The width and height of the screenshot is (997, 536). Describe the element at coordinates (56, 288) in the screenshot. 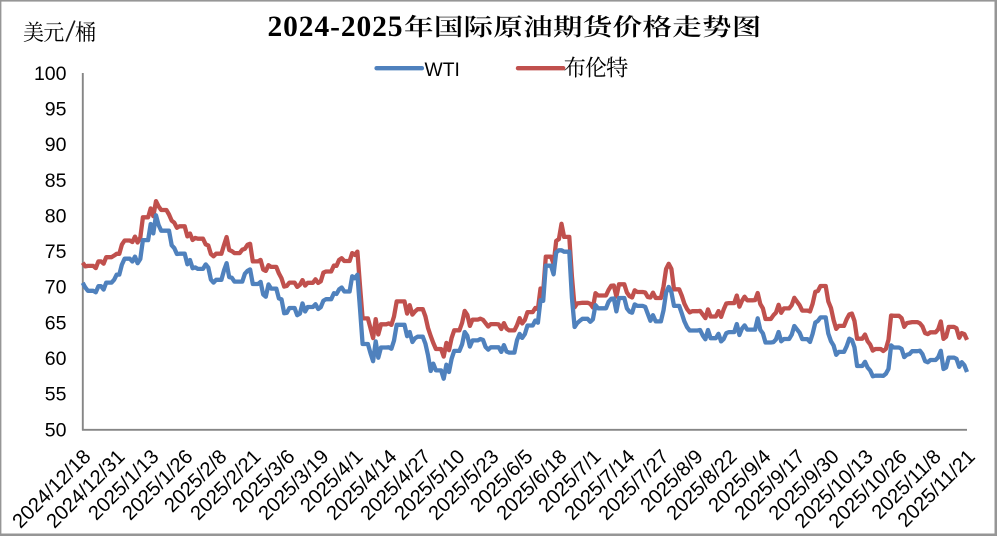

I see `svg-text: 70` at that location.